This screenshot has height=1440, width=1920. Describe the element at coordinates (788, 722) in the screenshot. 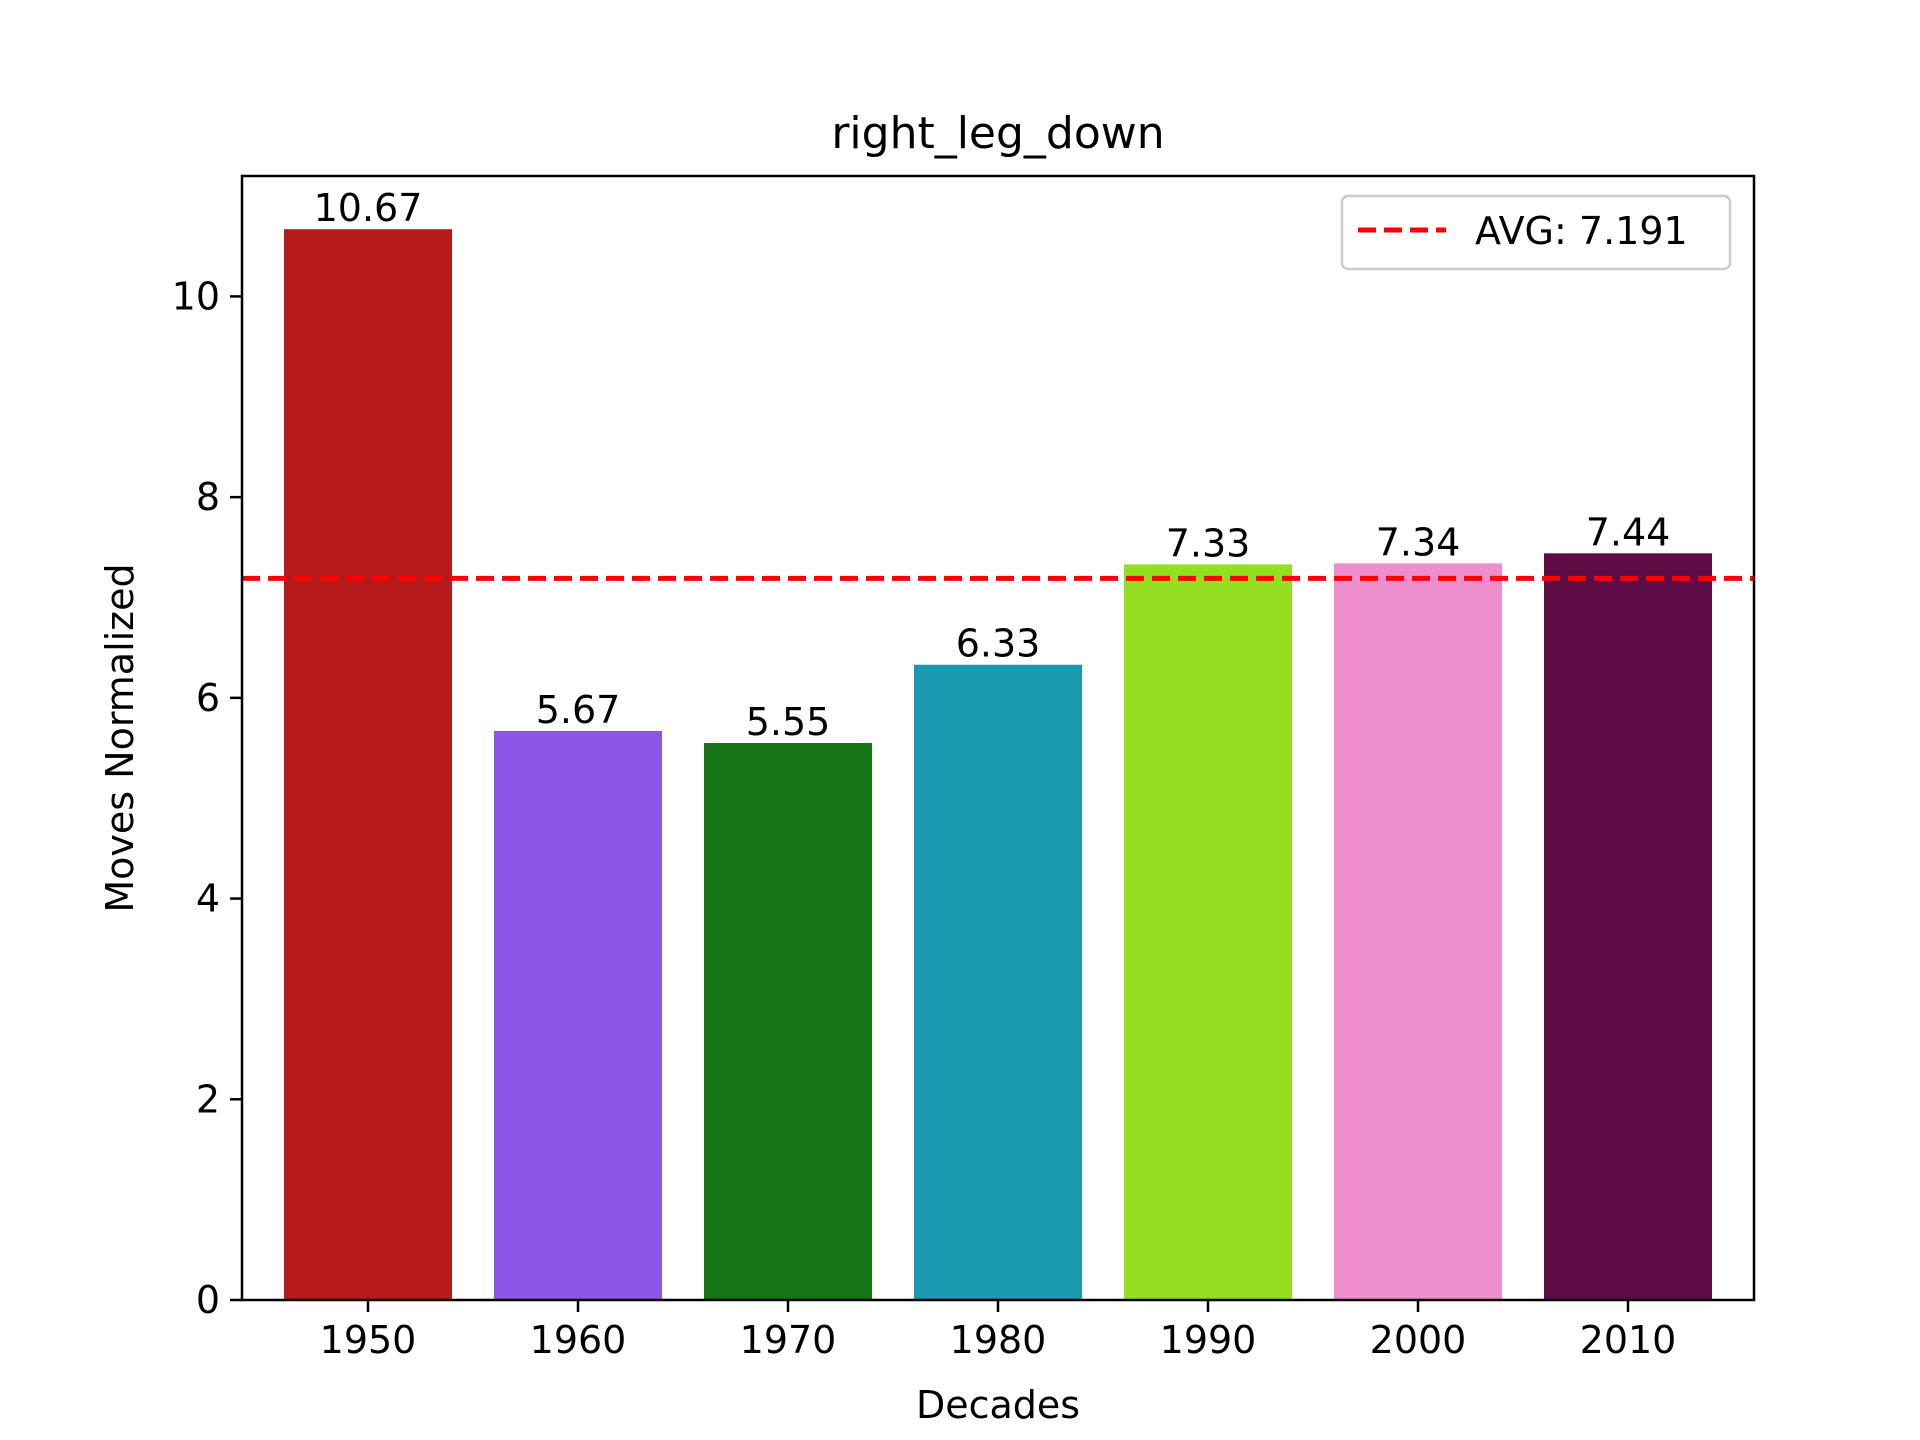

I see `bar-value-label-1970: 5.55` at that location.